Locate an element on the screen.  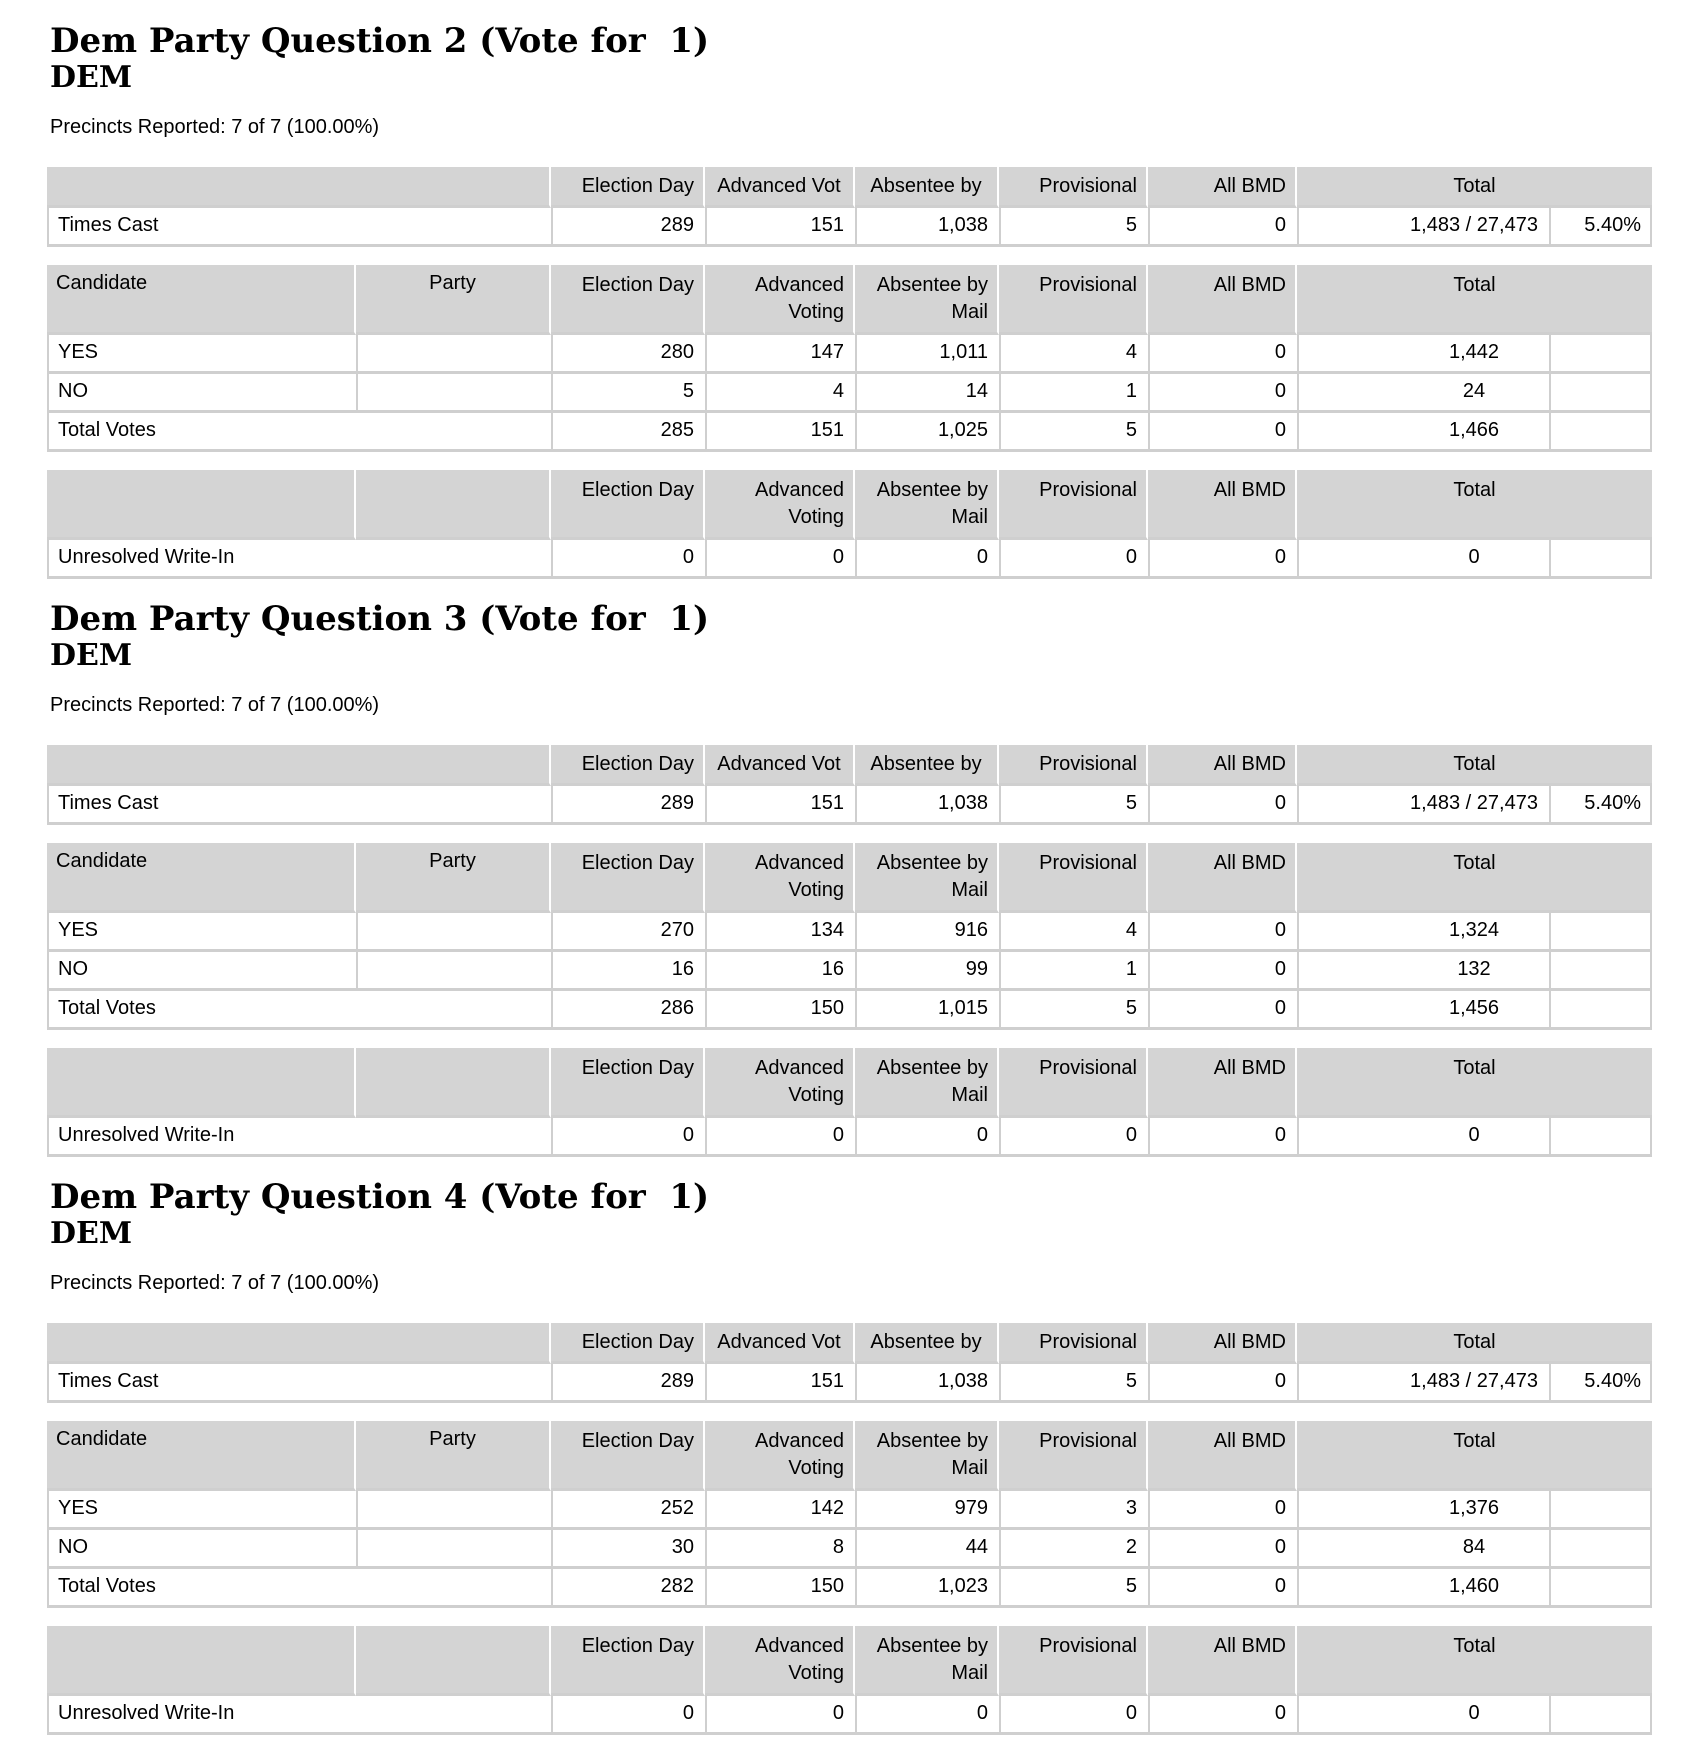
total-cell: 1,466 is located at coordinates (1423, 432).